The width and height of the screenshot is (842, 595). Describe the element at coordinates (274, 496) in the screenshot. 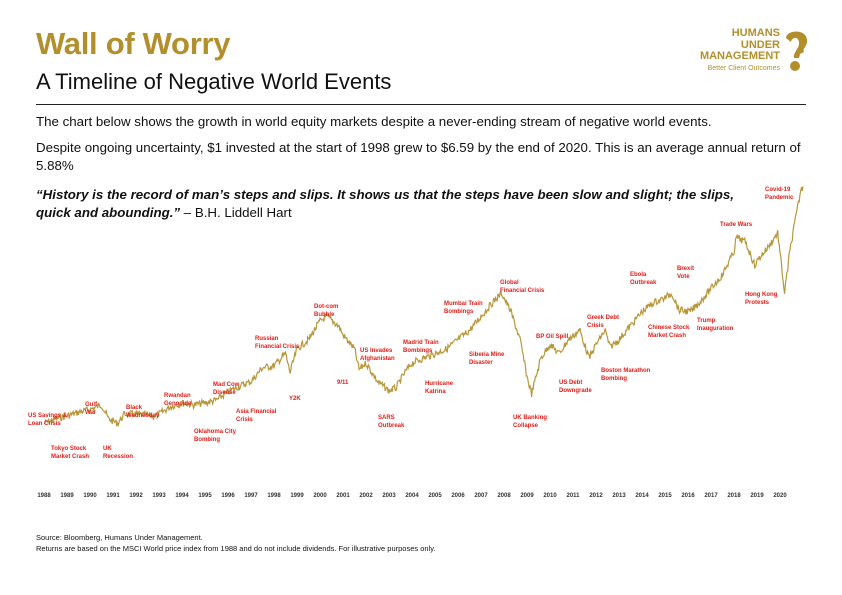

I see `x-tick-label: 1998` at that location.